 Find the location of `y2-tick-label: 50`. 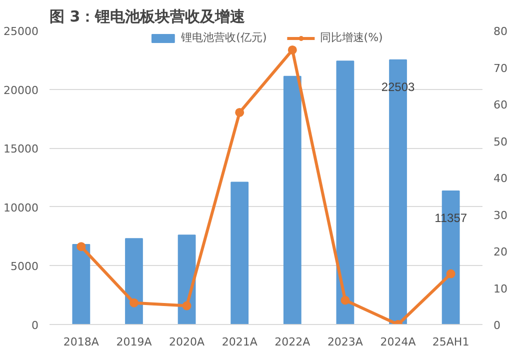

y2-tick-label: 50 is located at coordinates (501, 141).